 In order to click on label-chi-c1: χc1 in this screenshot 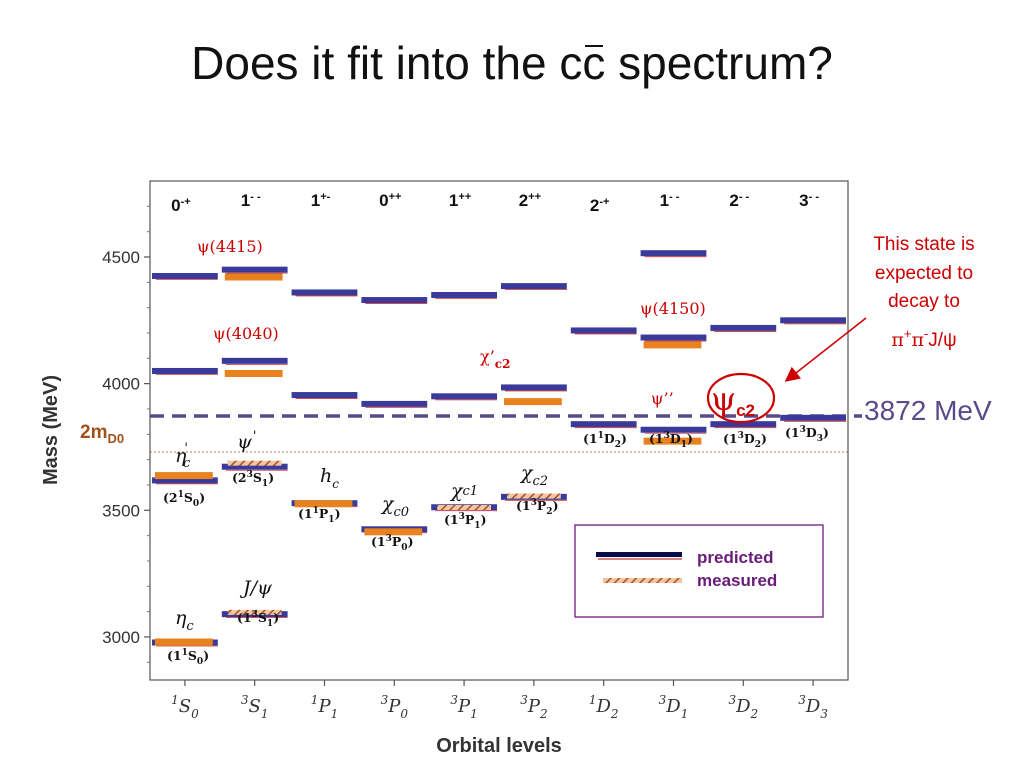, I will do `click(463, 491)`.